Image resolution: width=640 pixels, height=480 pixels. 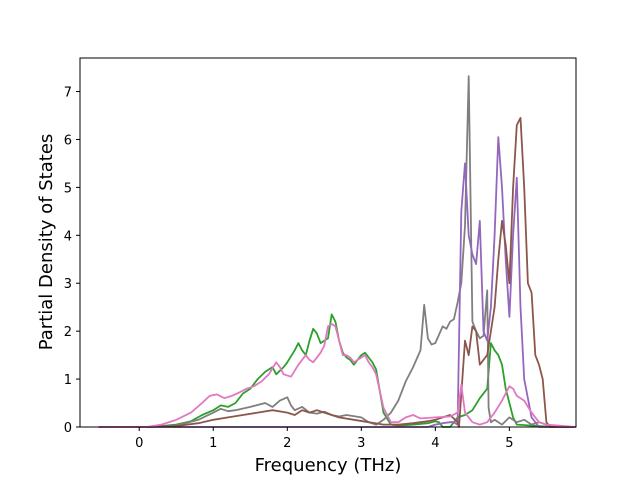 I want to click on y-tick-label: 7, so click(x=68, y=93).